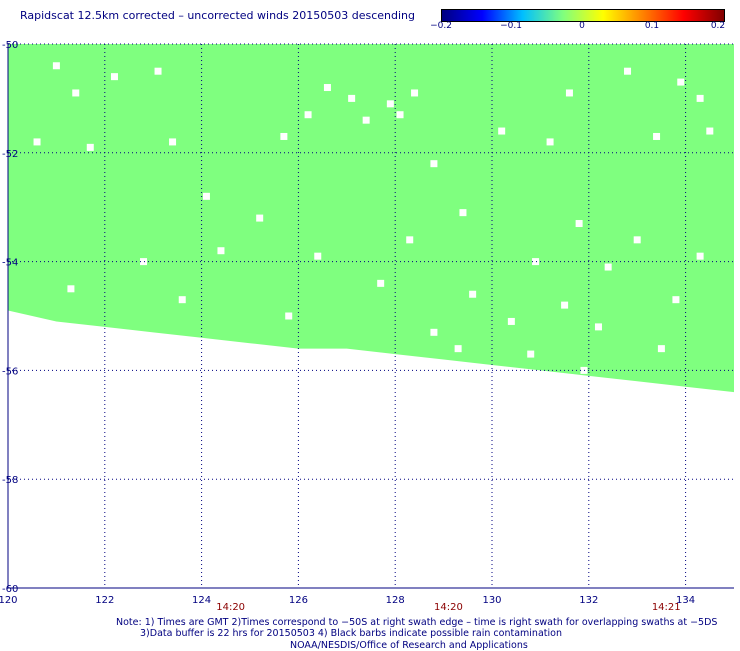  I want to click on colorbar-tick-label: −0.2, so click(441, 26).